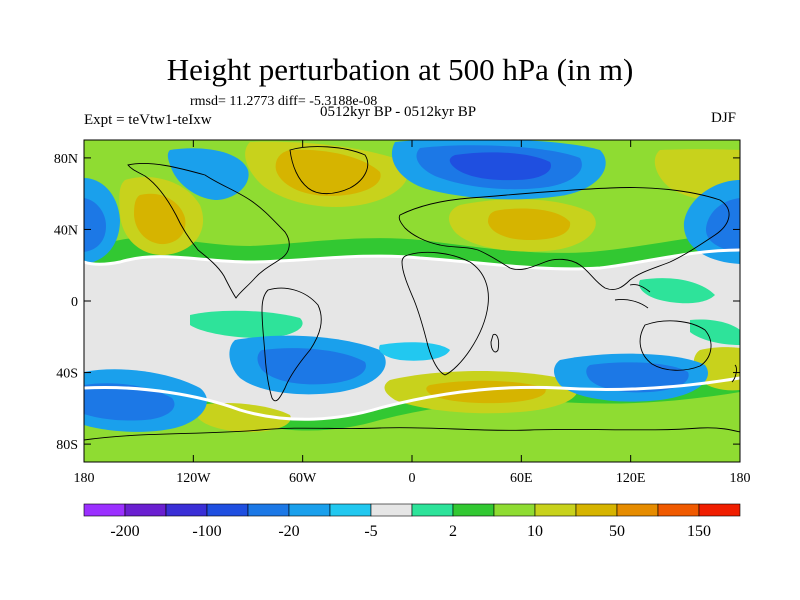 This screenshot has height=600, width=800. Describe the element at coordinates (453, 531) in the screenshot. I see `colorbar-label: 2` at that location.